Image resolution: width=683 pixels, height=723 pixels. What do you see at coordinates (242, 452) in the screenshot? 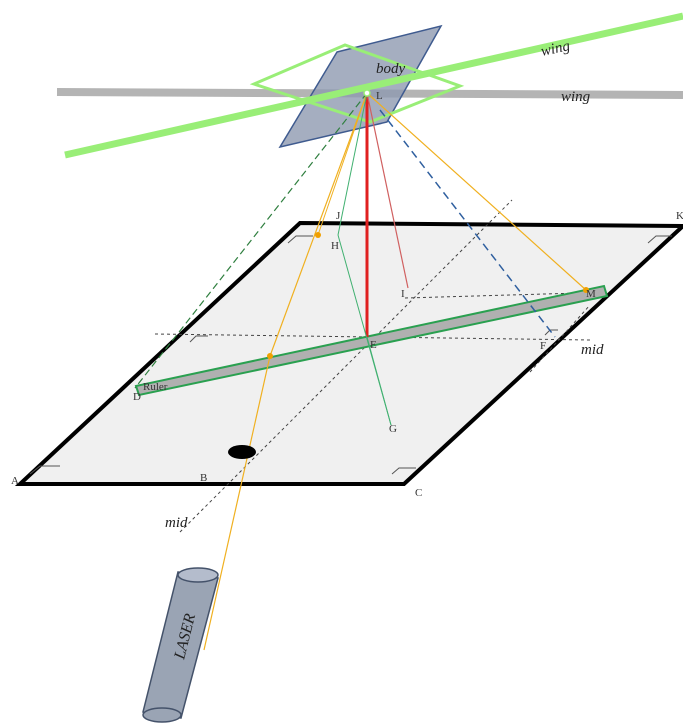
I see `hole-ellipse` at bounding box center [242, 452].